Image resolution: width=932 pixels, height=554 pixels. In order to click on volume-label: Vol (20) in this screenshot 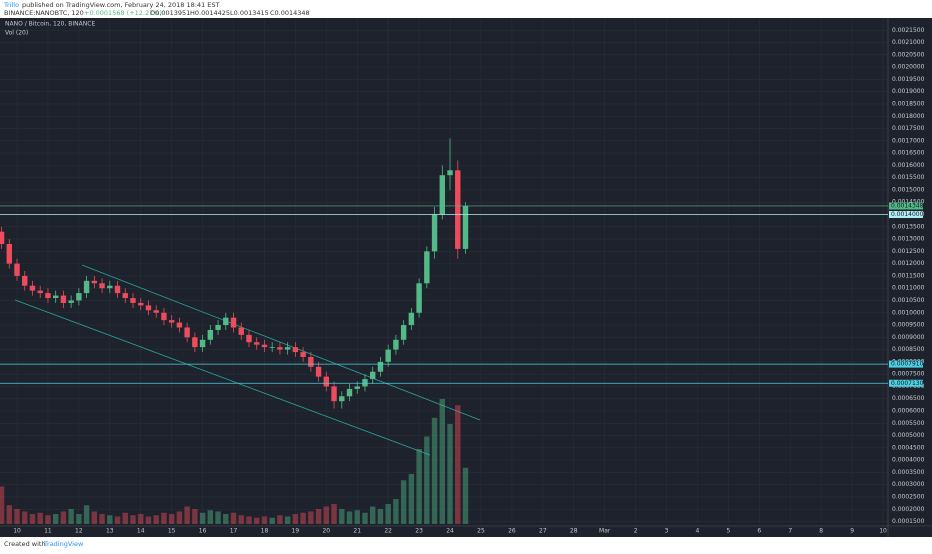, I will do `click(16, 33)`.